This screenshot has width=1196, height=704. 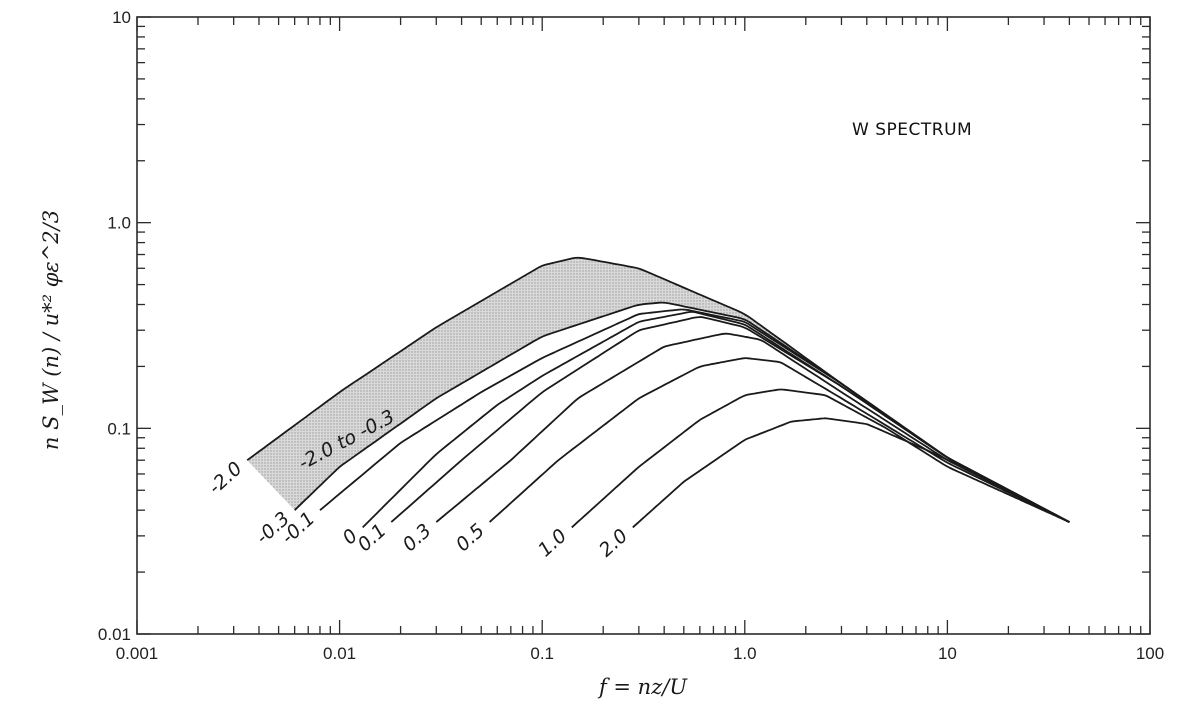 What do you see at coordinates (416, 537) in the screenshot?
I see `curve-label: 0.3` at bounding box center [416, 537].